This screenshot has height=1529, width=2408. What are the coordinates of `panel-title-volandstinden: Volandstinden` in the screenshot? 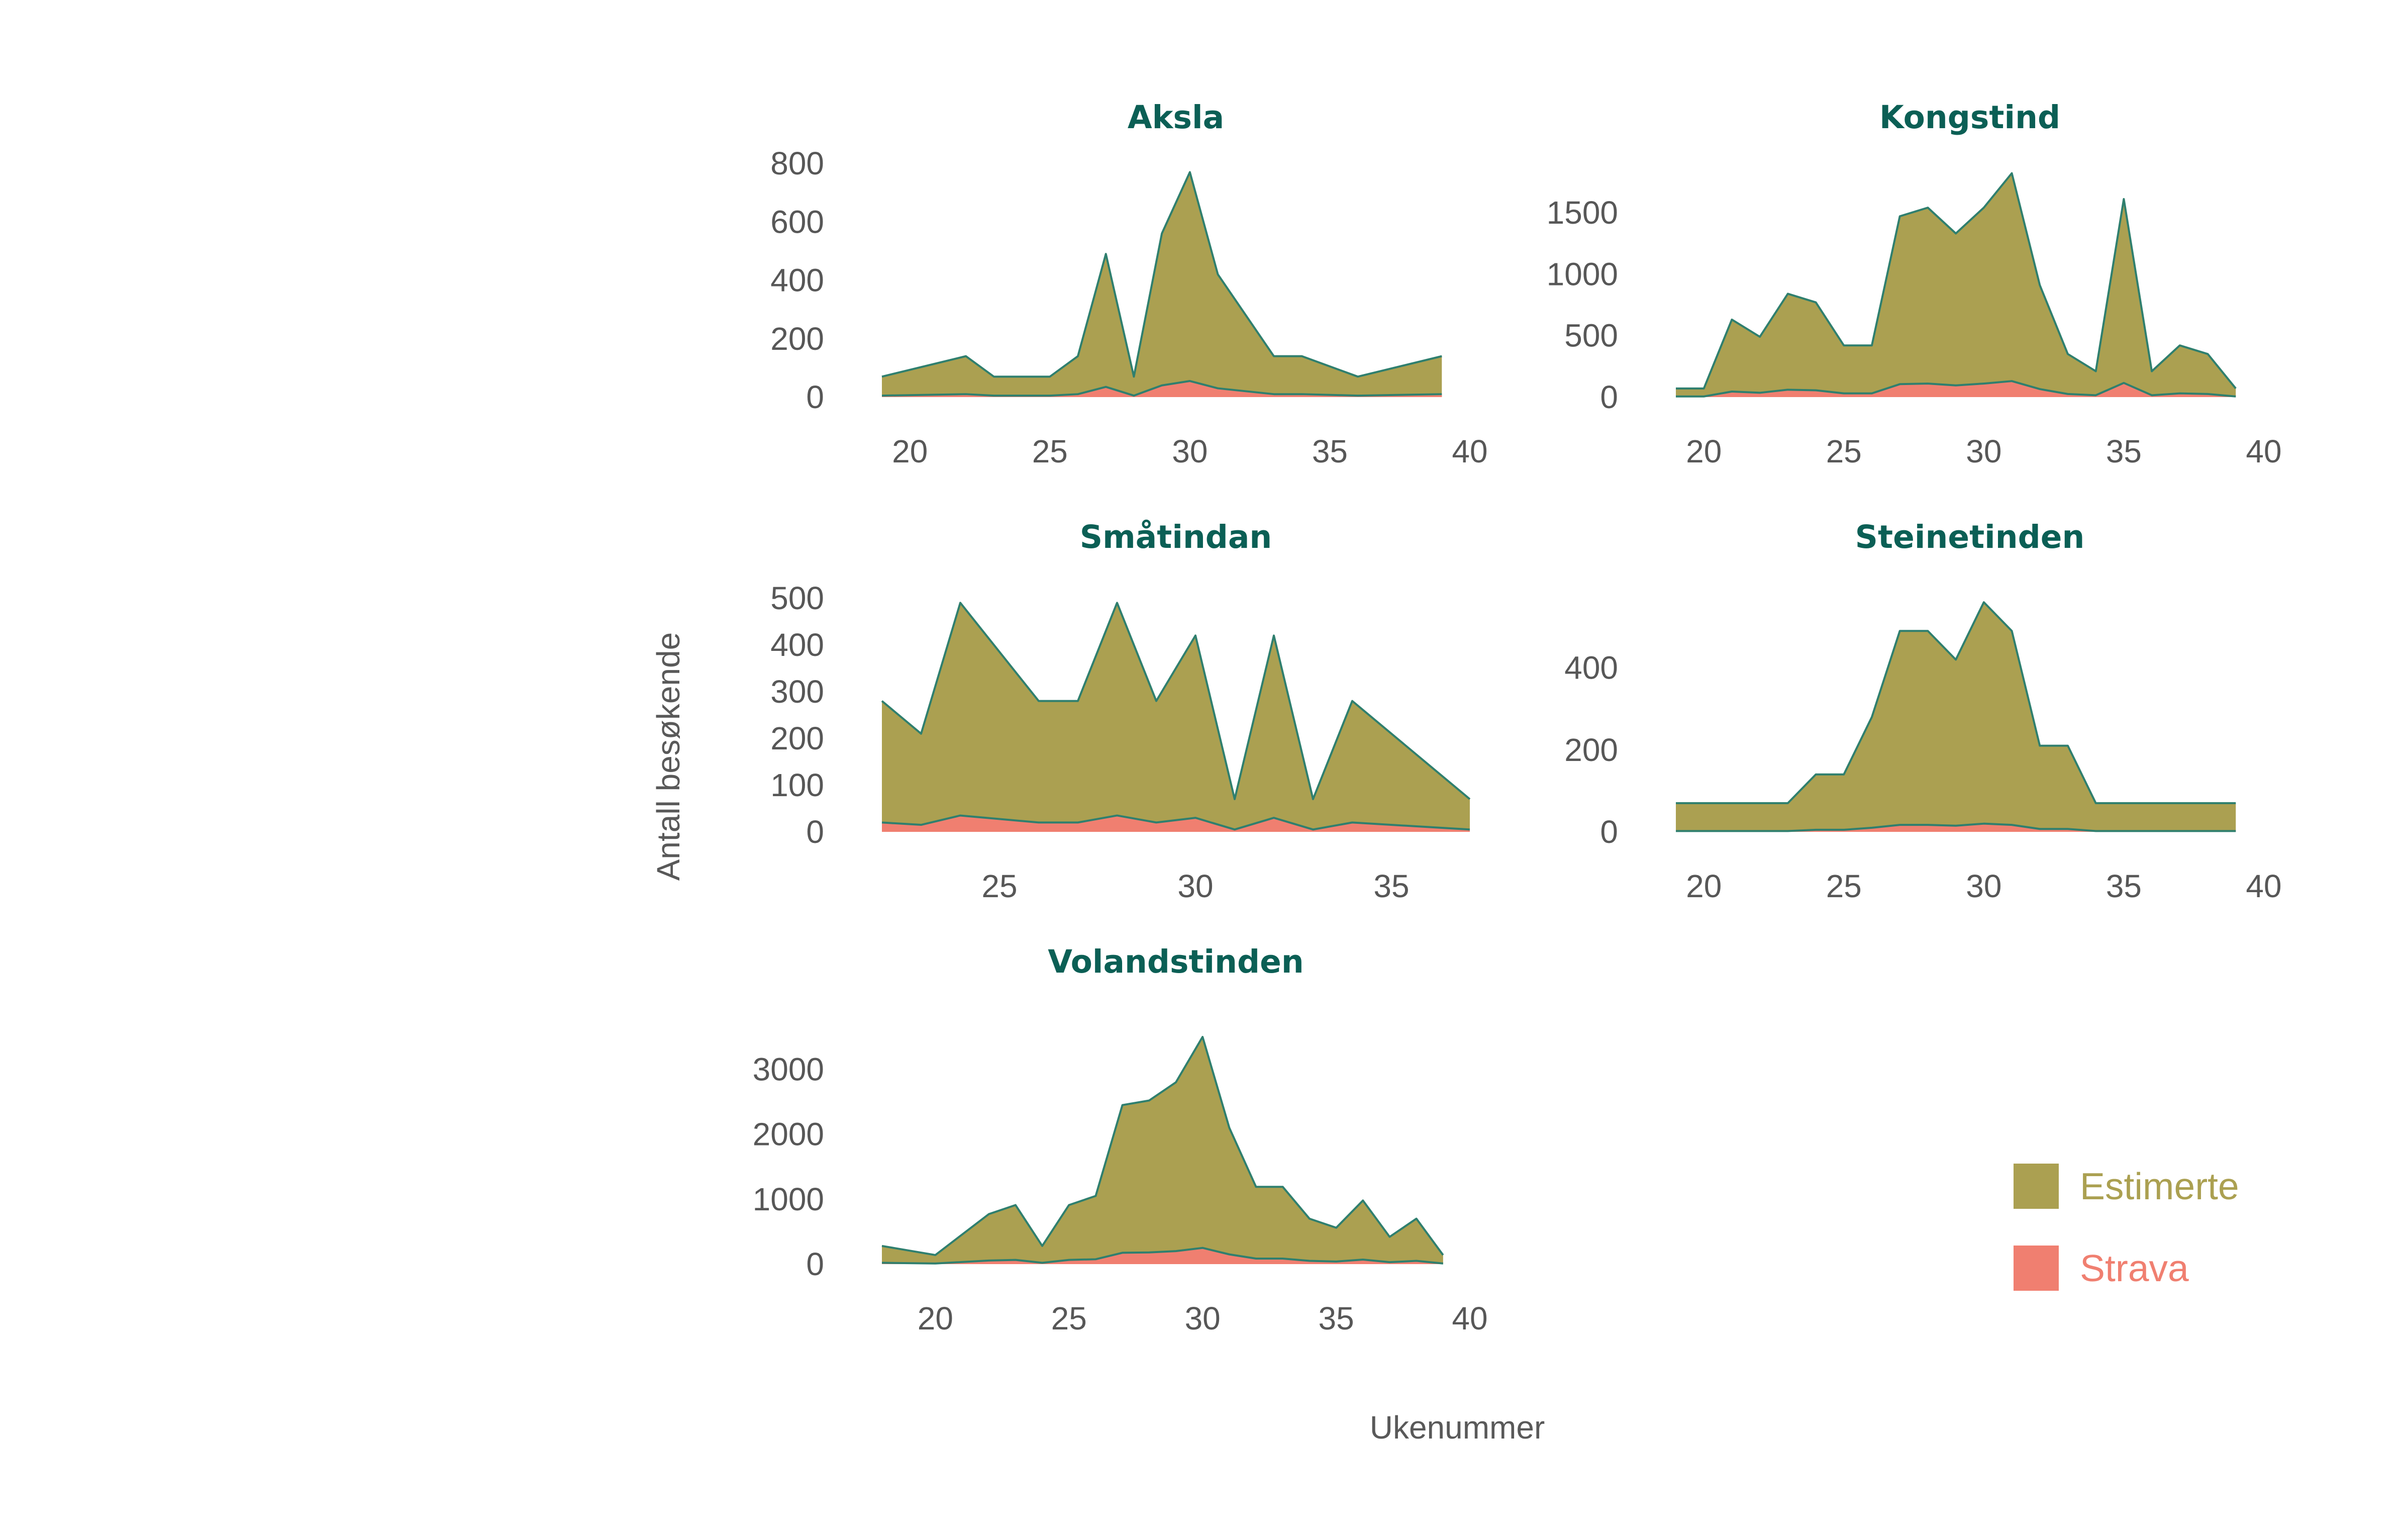 It's located at (1176, 961).